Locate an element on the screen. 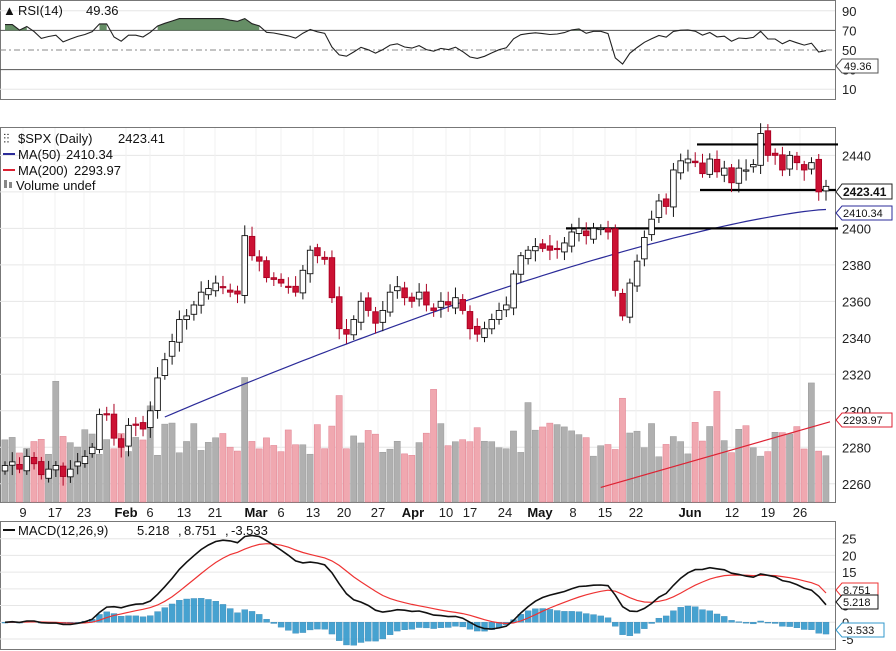 This screenshot has width=896, height=651. price-tick-label: 2360 is located at coordinates (856, 301).